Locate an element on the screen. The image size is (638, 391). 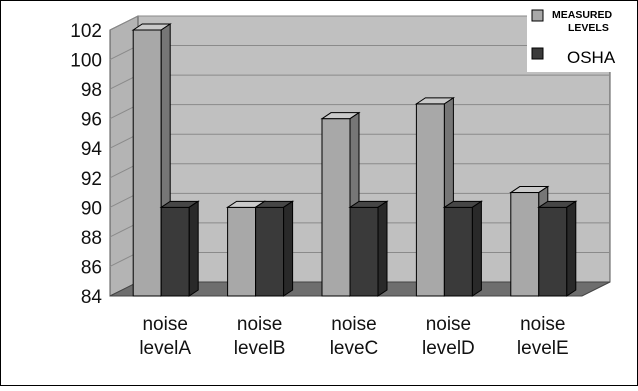
y-tick-label: 84 is located at coordinates (92, 297).